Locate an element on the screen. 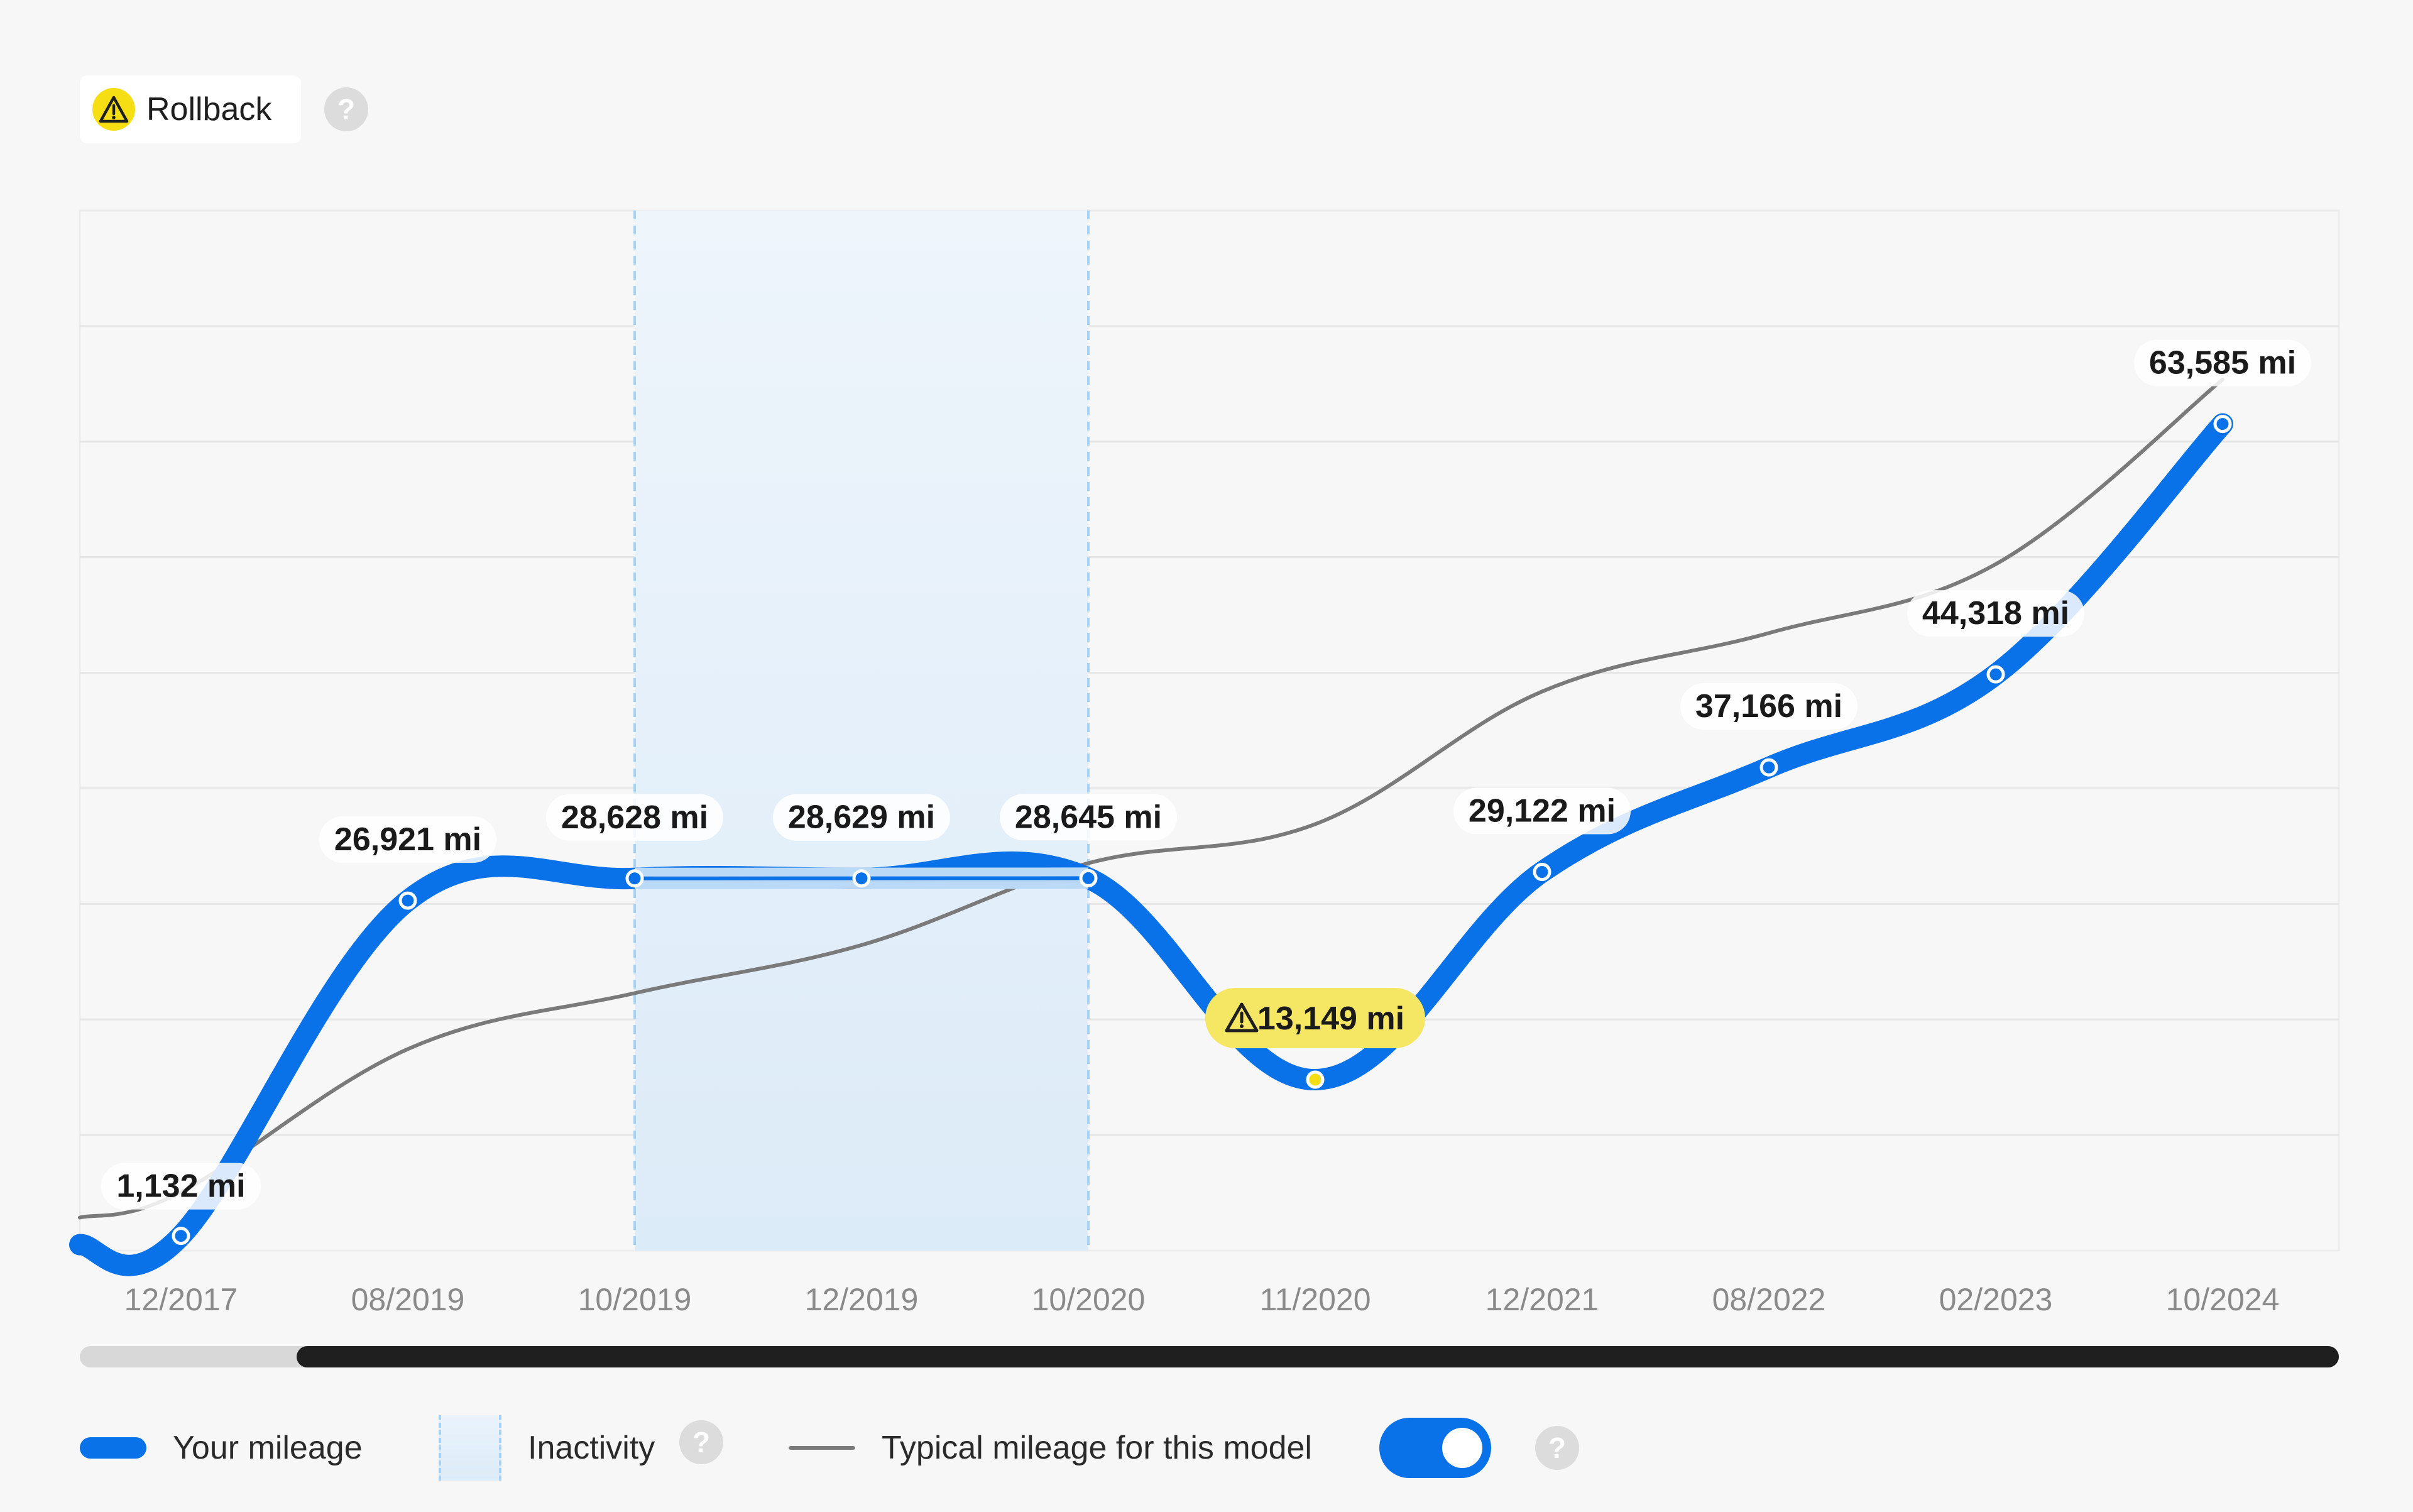 Image resolution: width=2413 pixels, height=1512 pixels. legend-inactivity: Inactivity is located at coordinates (547, 1448).